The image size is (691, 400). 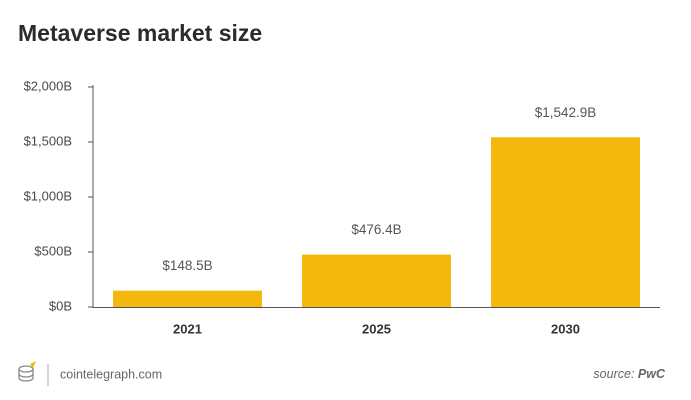 I want to click on brand: cointelegraph.com, so click(x=111, y=374).